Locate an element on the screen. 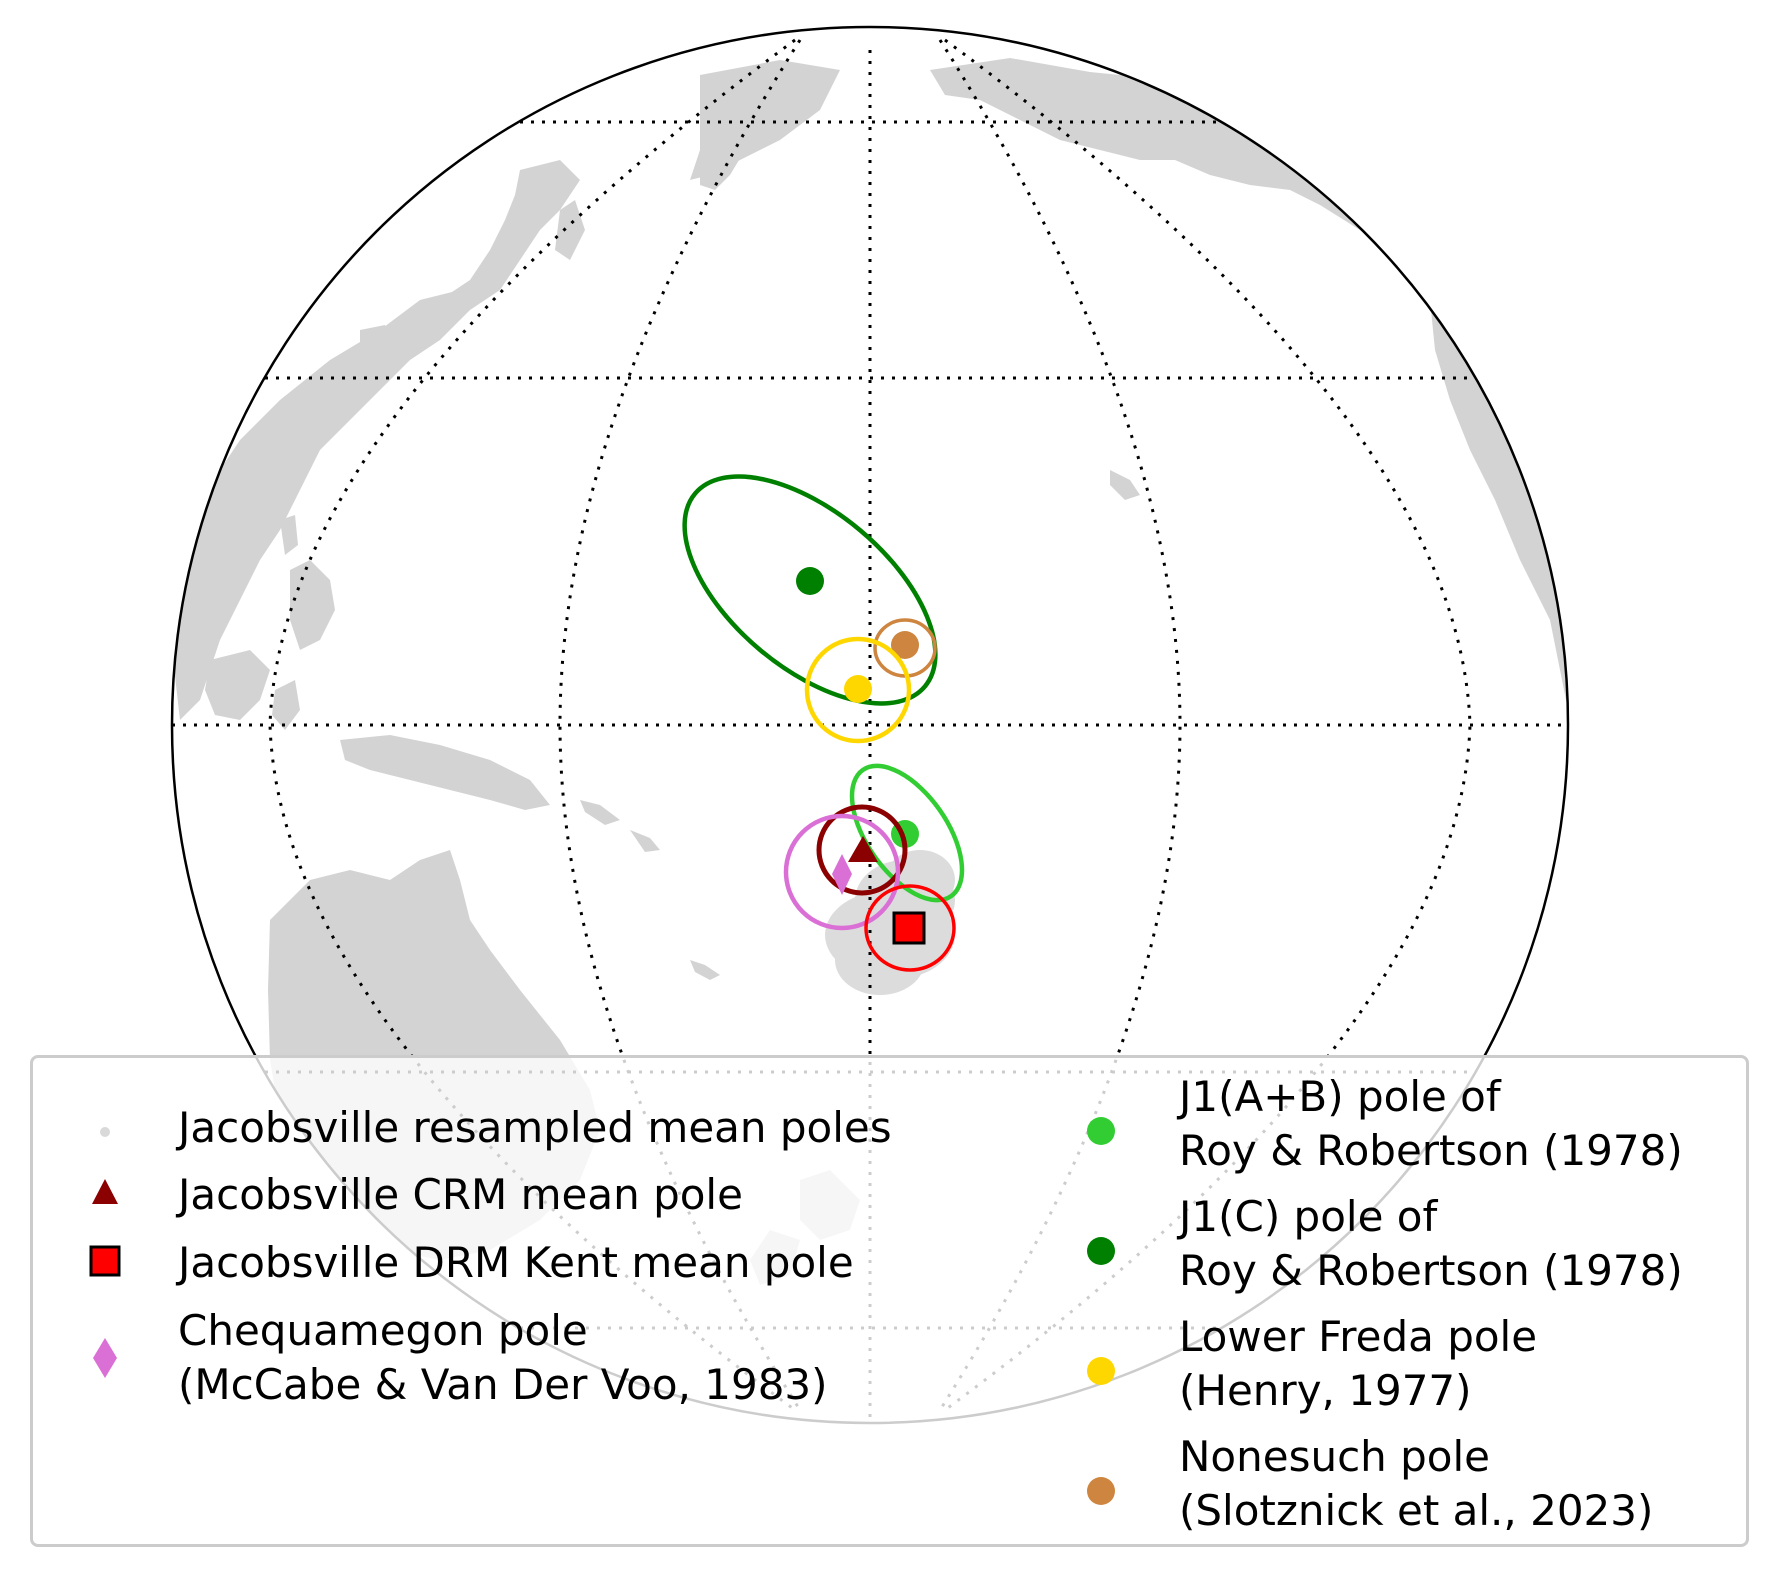 Image resolution: width=1773 pixels, height=1574 pixels. legend-label-j1c-1: J1(C) pole of is located at coordinates (1308, 1216).